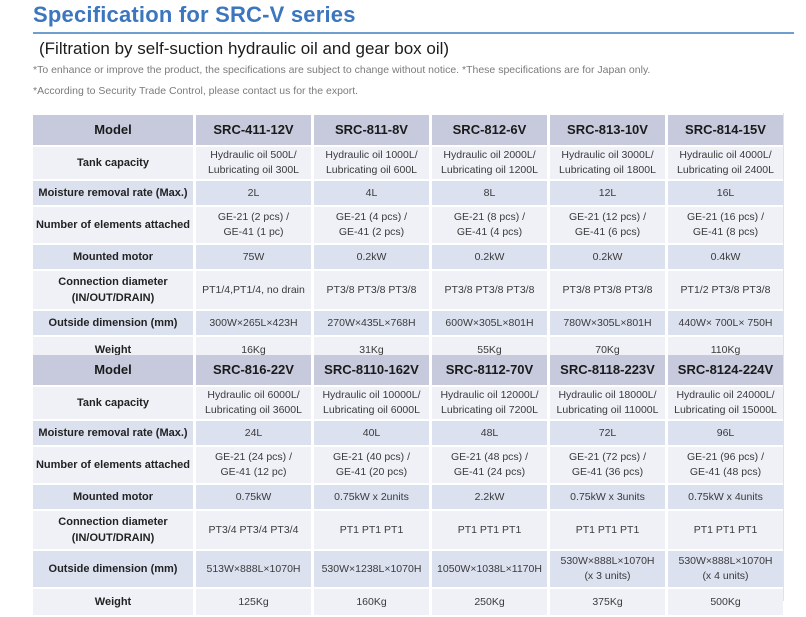 The width and height of the screenshot is (806, 617). Describe the element at coordinates (113, 193) in the screenshot. I see `row-label-cell: Moisture removal rate (Max.)` at that location.